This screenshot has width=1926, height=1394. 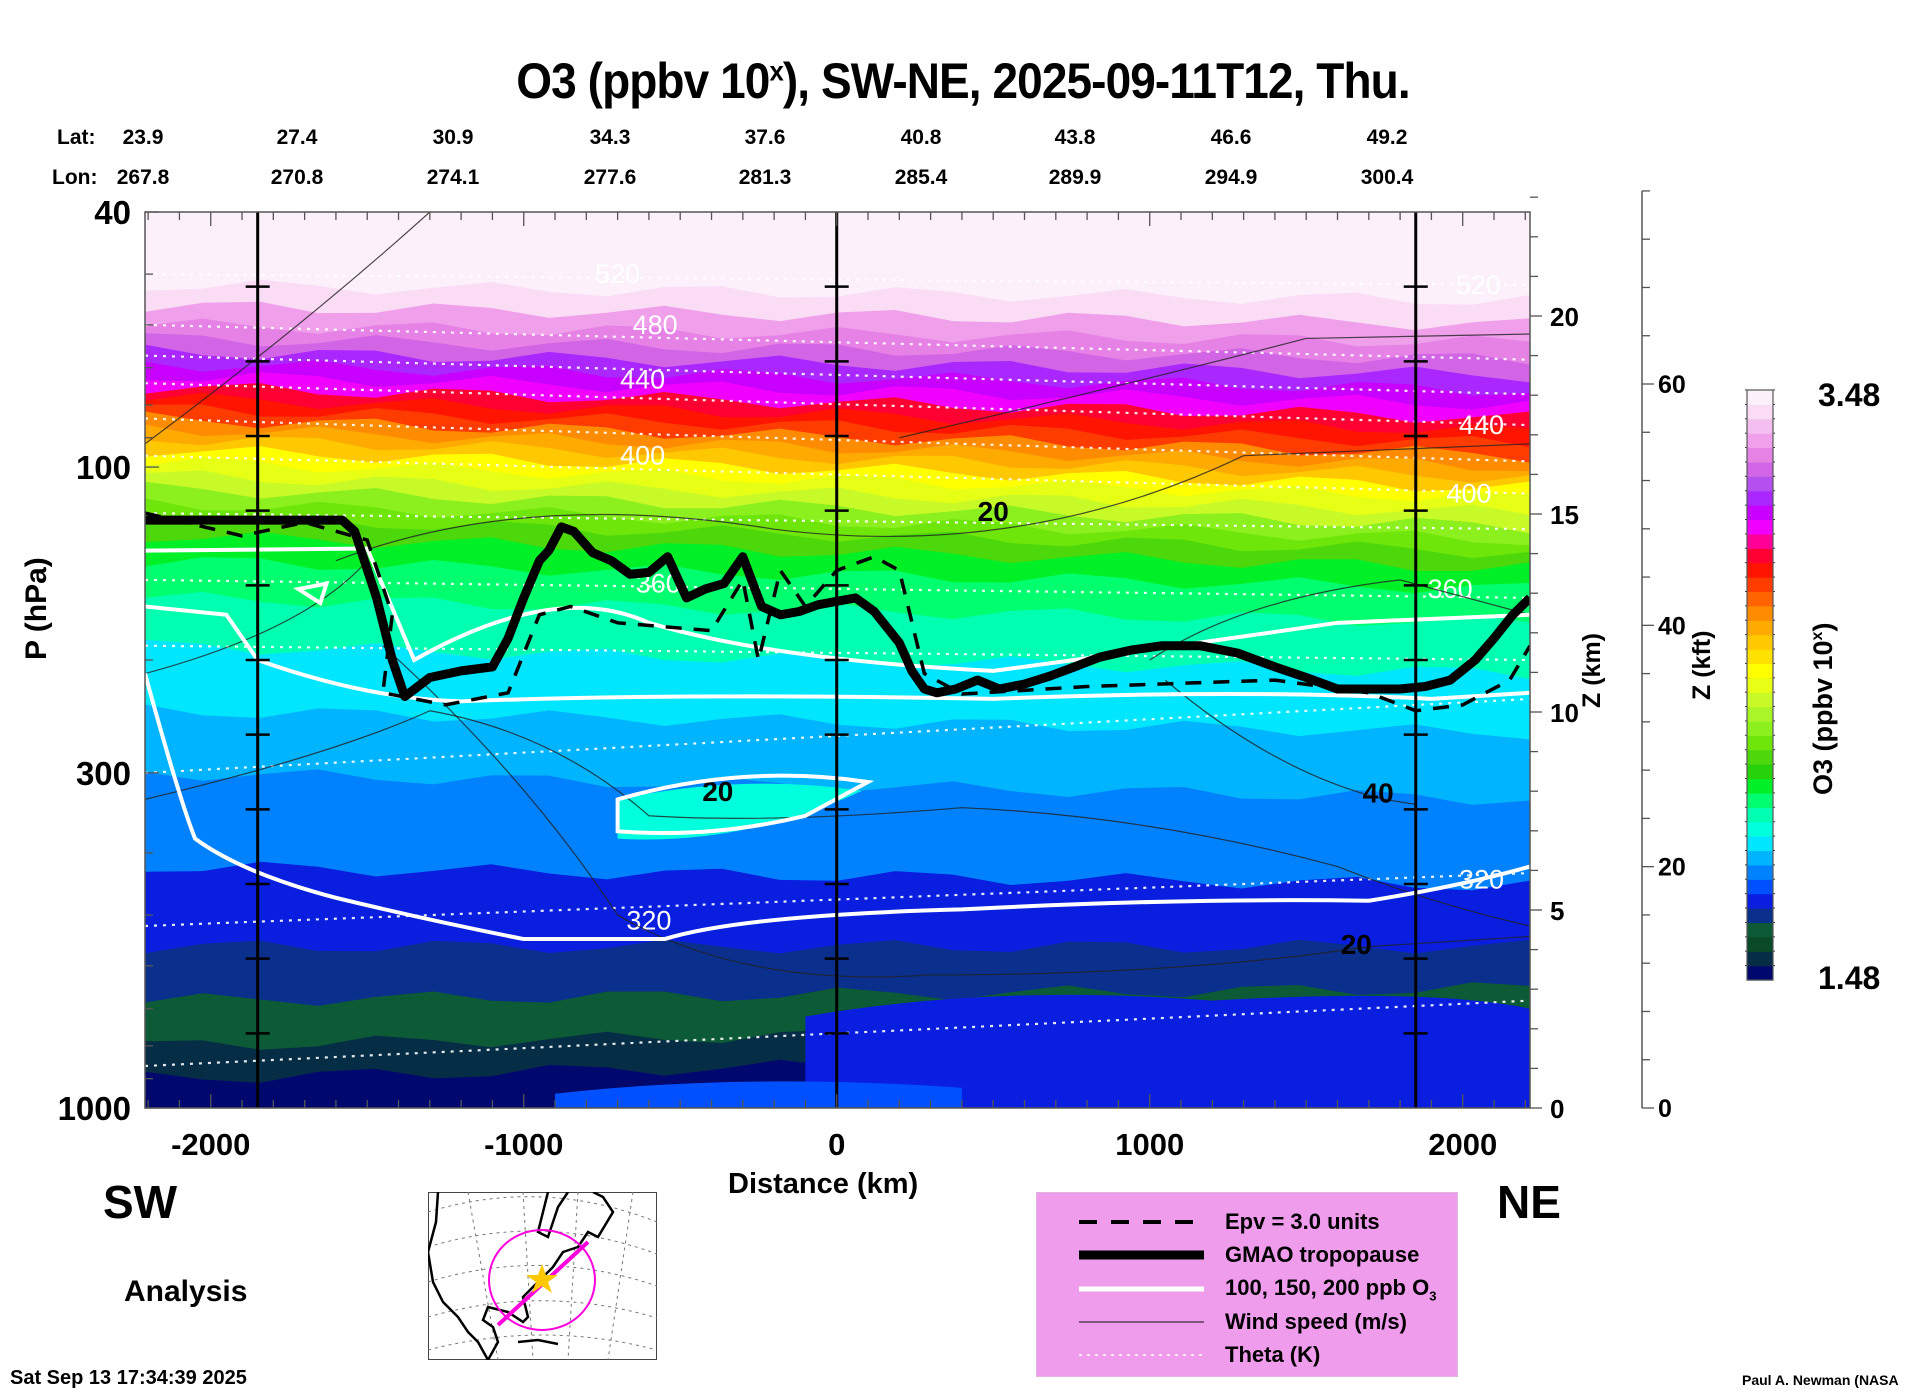 I want to click on lon-value: 285.4, so click(x=921, y=177).